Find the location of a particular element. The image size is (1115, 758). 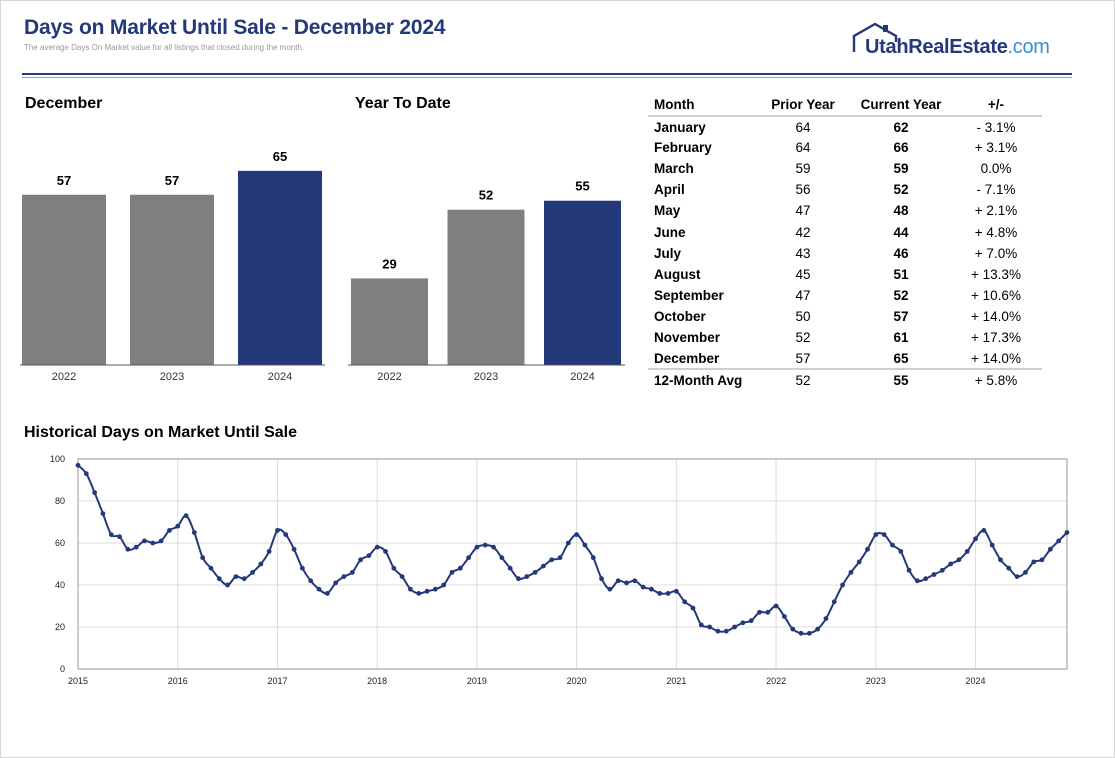

cell-month: February is located at coordinates (683, 148).